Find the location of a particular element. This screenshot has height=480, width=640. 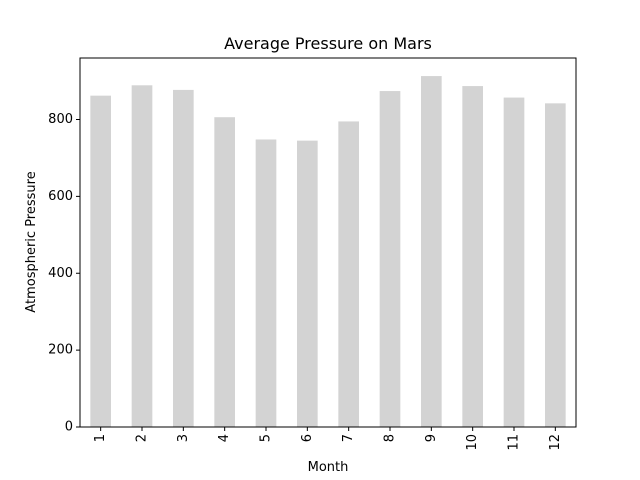

x-tick-label-6: 6 is located at coordinates (307, 438).